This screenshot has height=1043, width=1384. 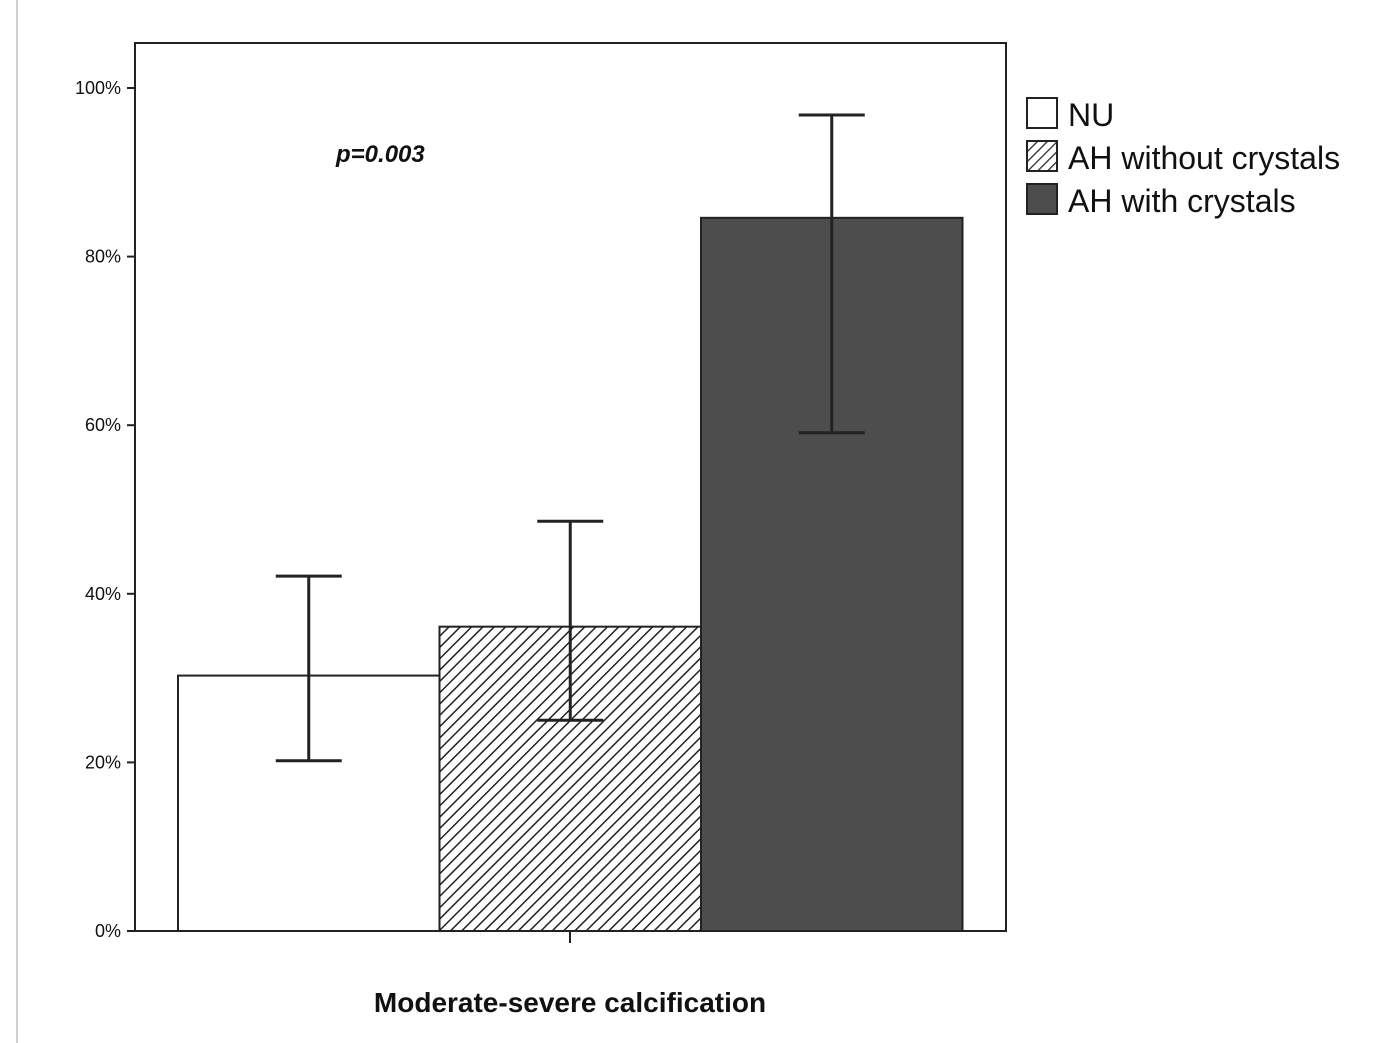 I want to click on y-axis: 0% 20% 40% 60% 80% 100%, so click(x=105, y=509).